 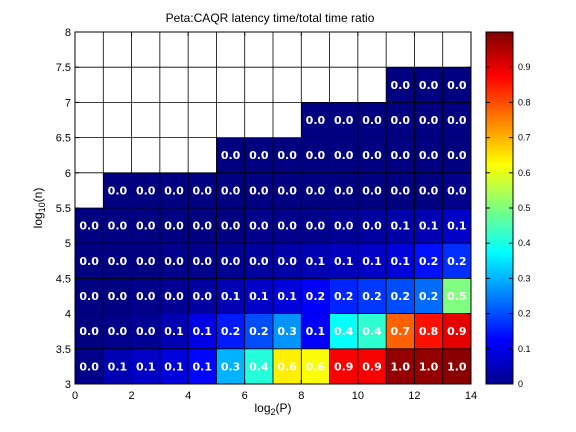 I want to click on x-tick-label: 10, so click(x=358, y=396).